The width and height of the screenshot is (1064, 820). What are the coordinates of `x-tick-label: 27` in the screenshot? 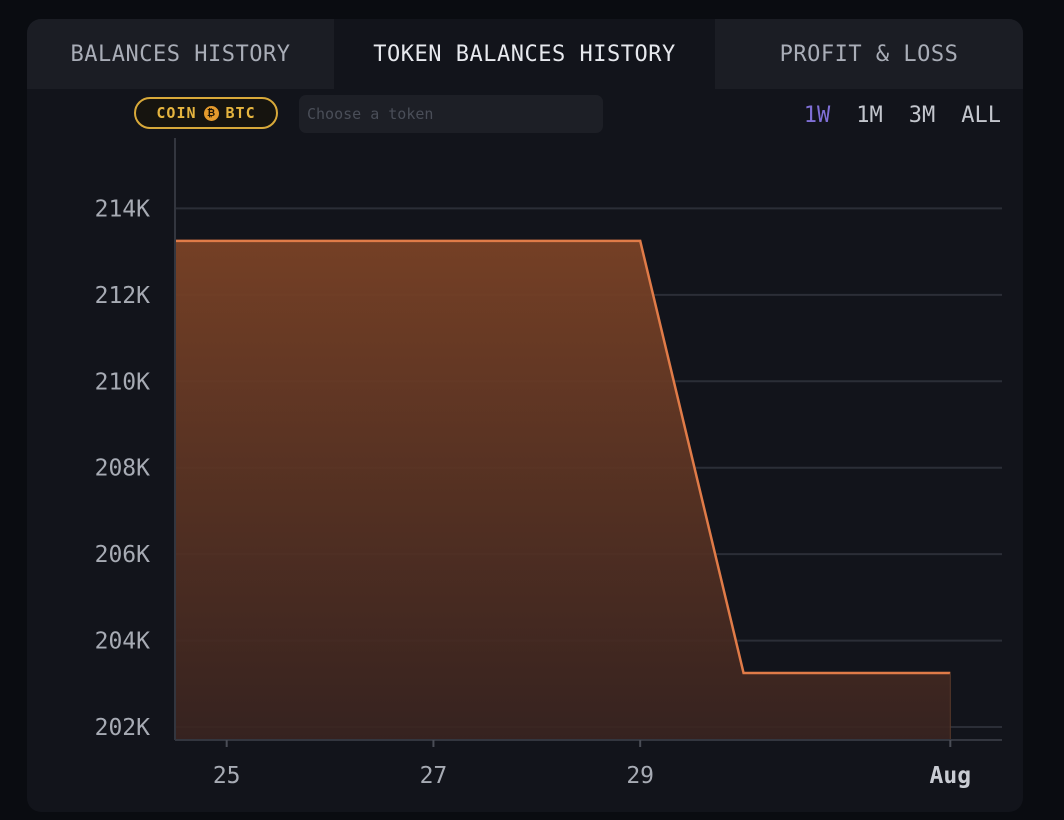 It's located at (434, 776).